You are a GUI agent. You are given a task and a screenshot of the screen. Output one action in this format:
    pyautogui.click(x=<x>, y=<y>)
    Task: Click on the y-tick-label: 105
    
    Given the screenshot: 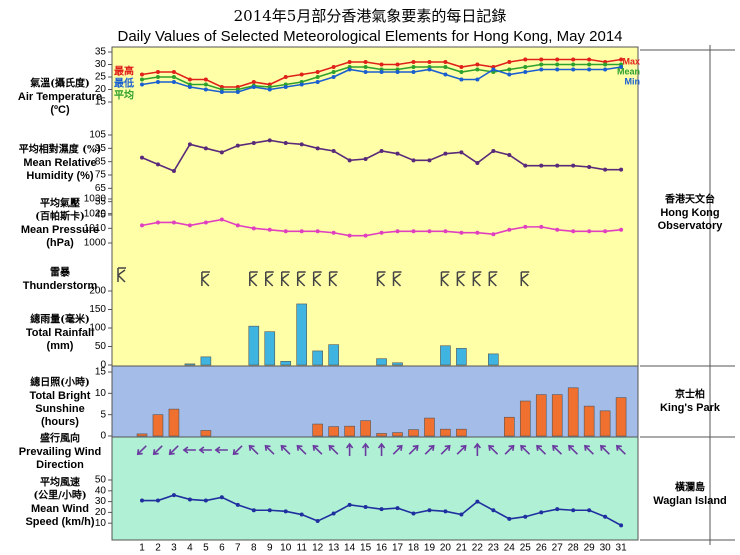 What is the action you would take?
    pyautogui.click(x=97, y=135)
    